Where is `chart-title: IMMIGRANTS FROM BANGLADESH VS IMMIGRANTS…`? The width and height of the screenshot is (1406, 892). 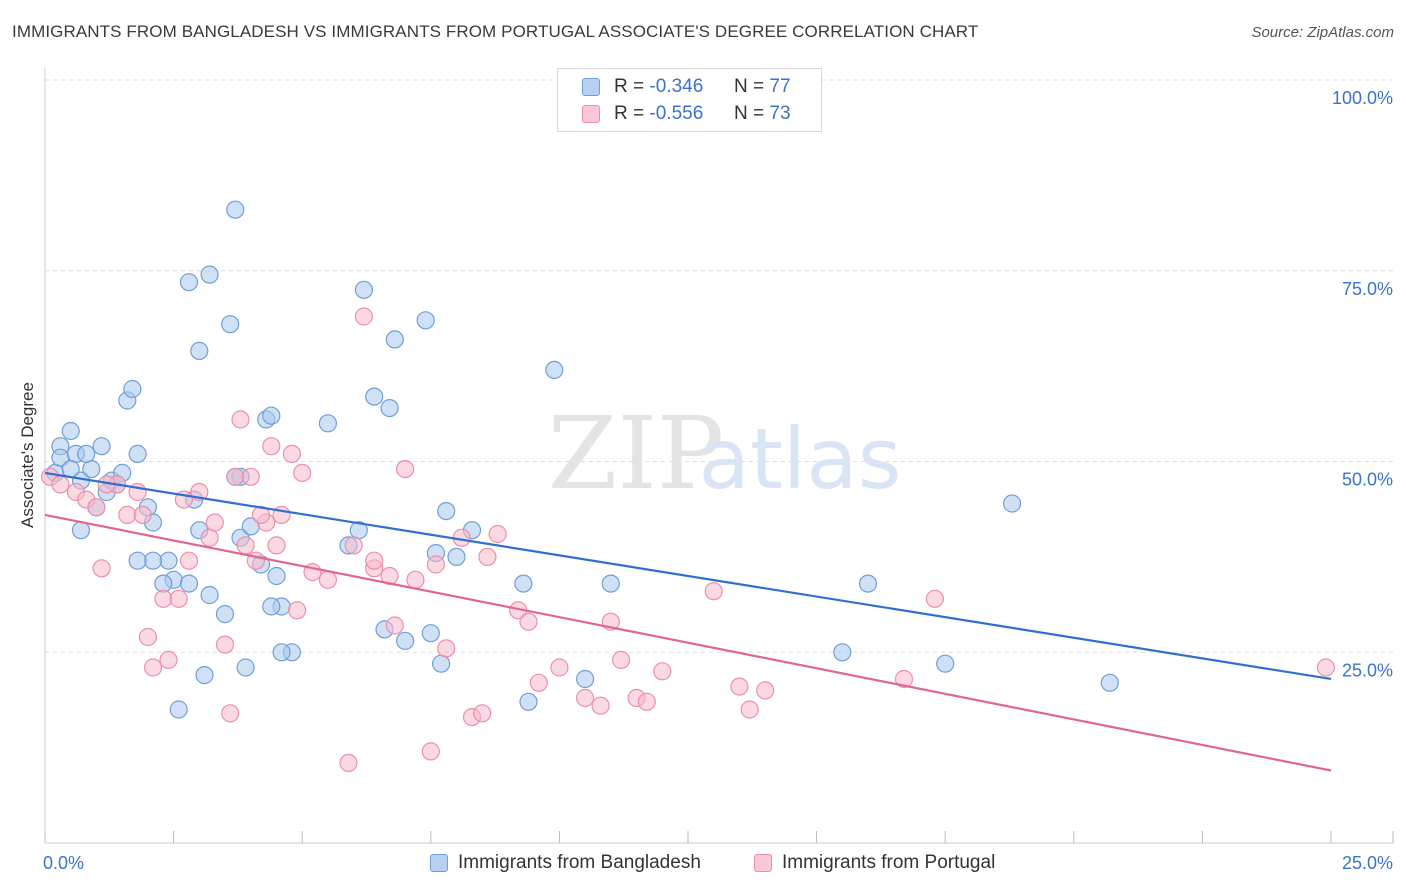 chart-title: IMMIGRANTS FROM BANGLADESH VS IMMIGRANTS… is located at coordinates (495, 31).